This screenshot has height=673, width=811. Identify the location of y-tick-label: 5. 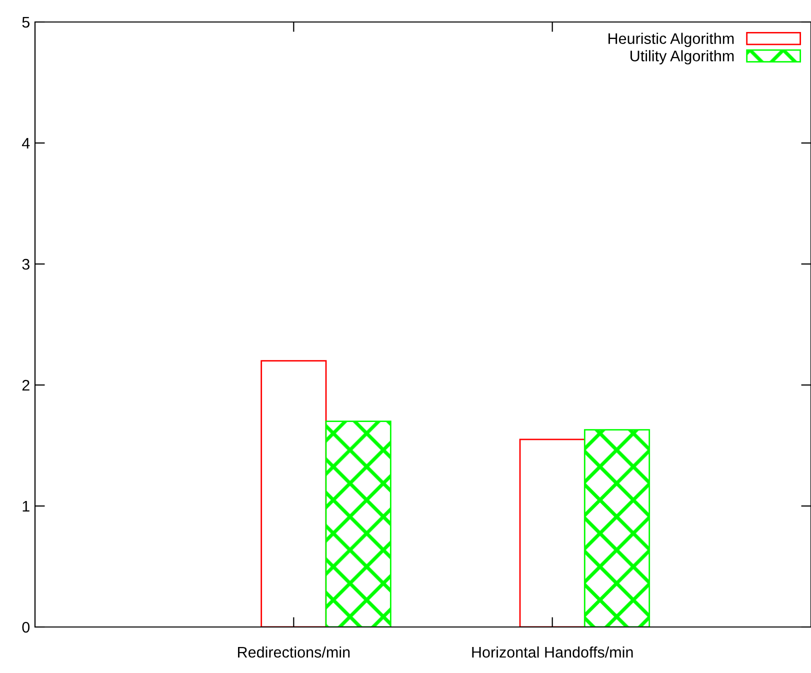
(26, 22).